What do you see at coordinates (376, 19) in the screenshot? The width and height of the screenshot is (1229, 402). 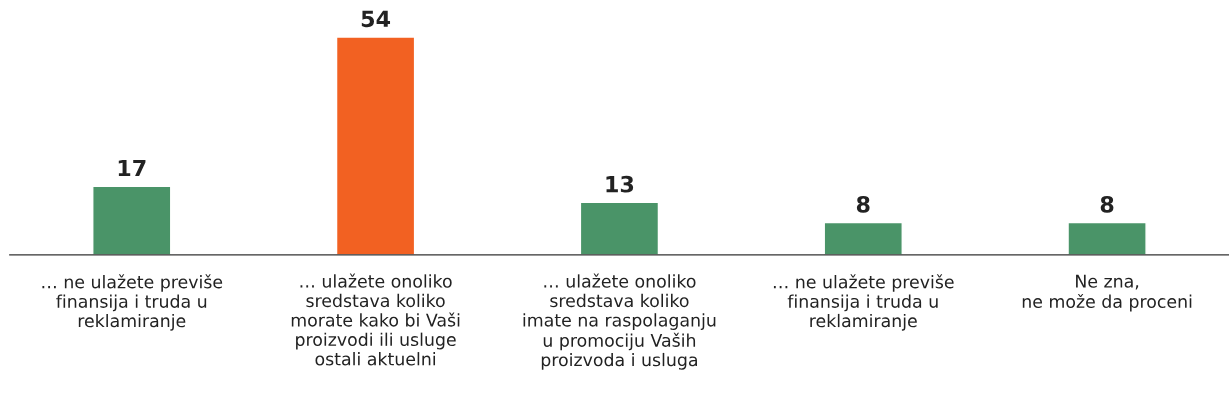 I see `data-label: 54` at bounding box center [376, 19].